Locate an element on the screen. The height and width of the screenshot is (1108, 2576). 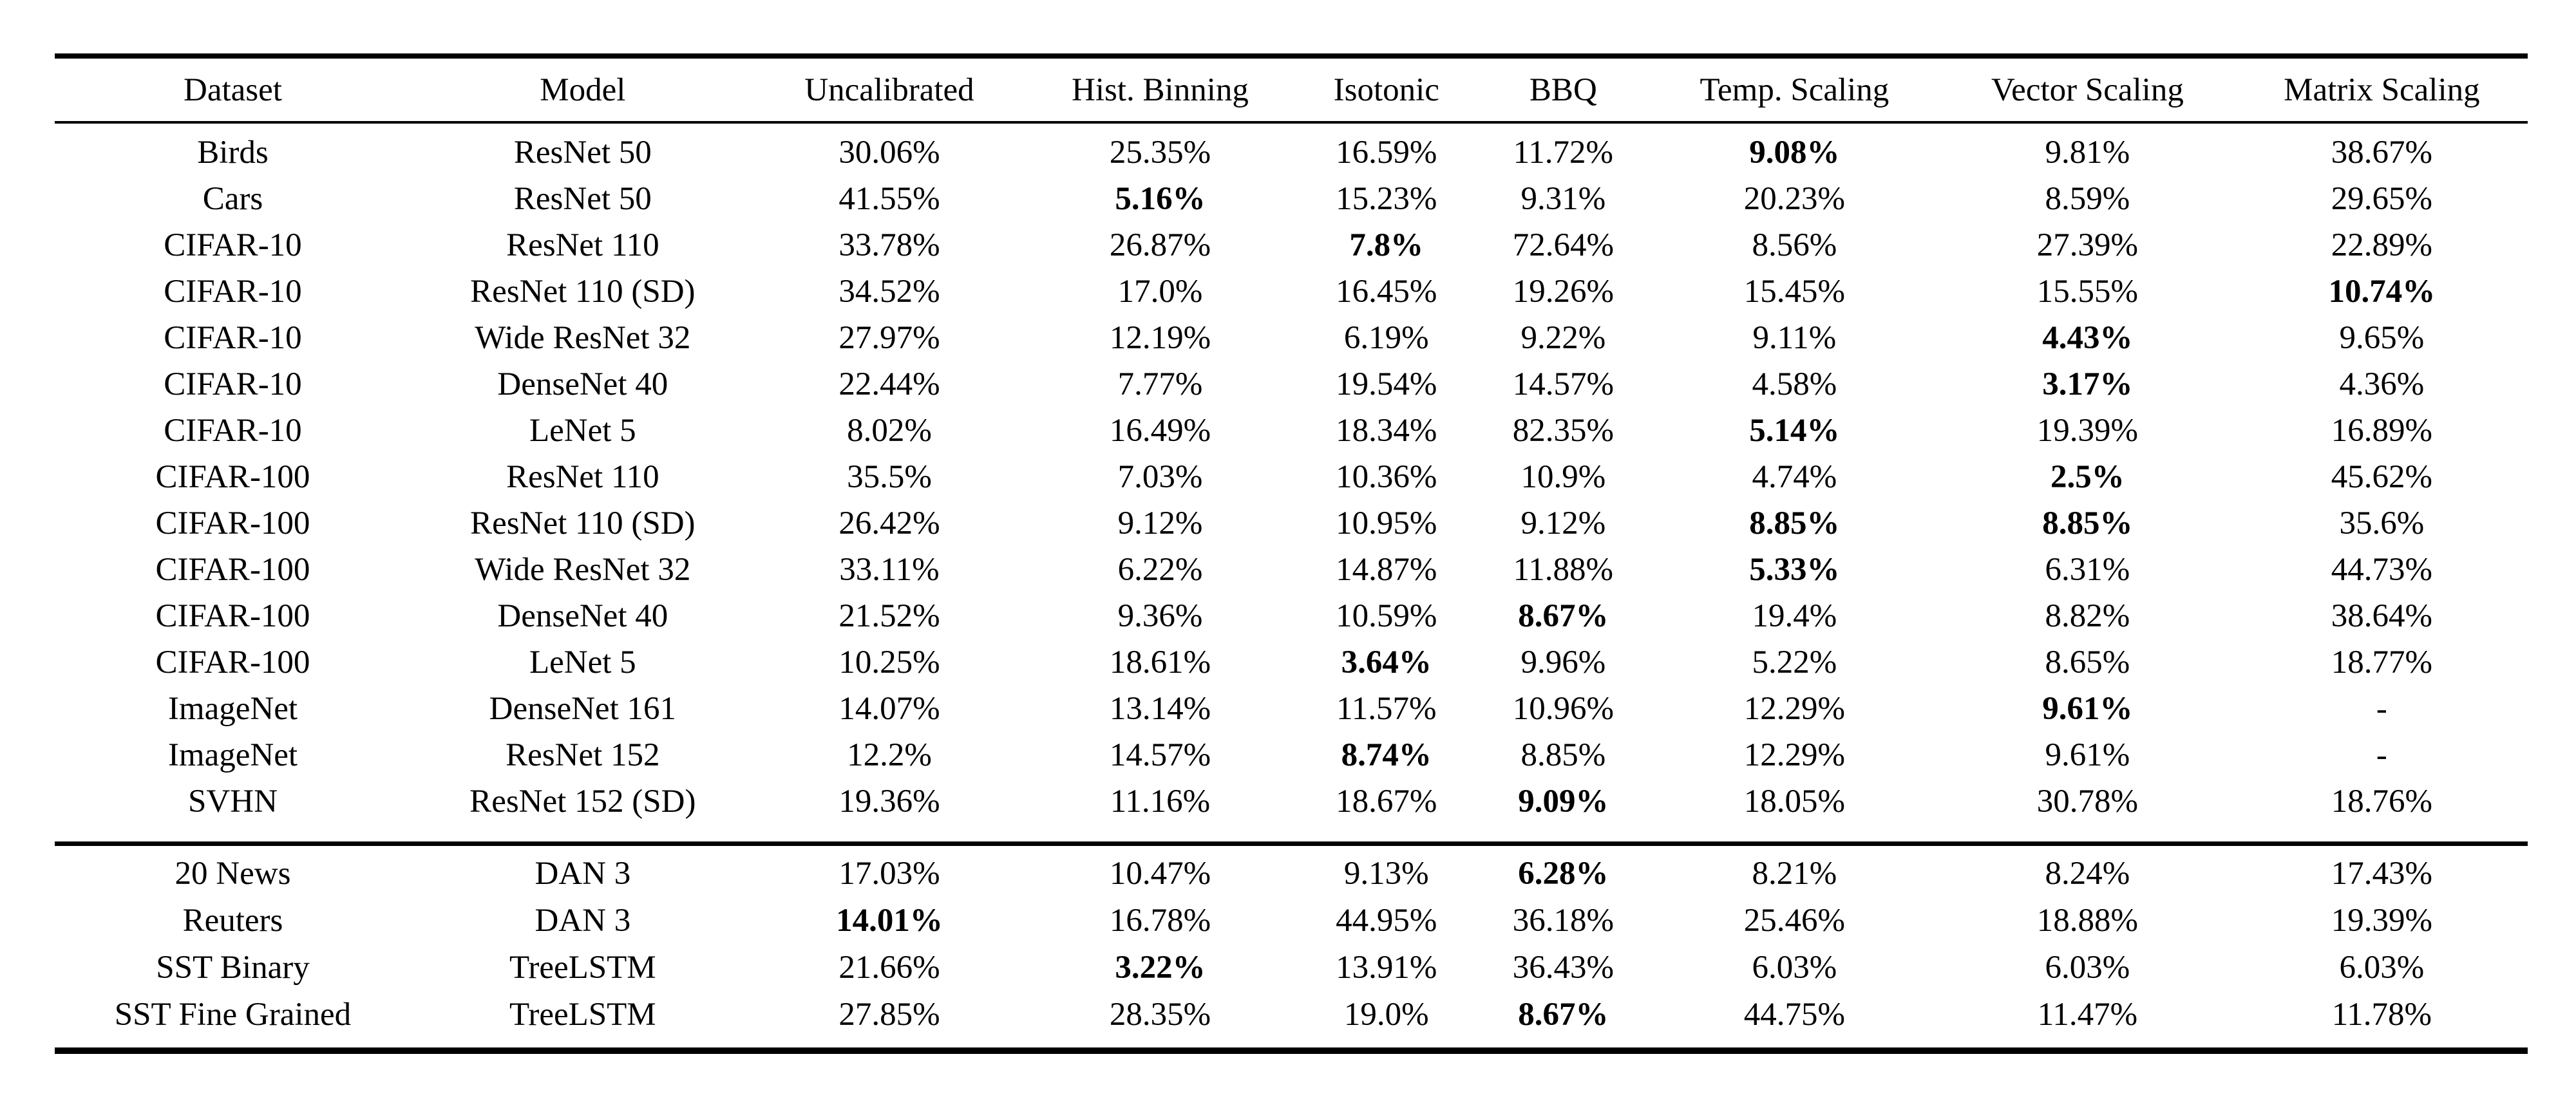
cell-dataset: Reuters is located at coordinates (232, 920).